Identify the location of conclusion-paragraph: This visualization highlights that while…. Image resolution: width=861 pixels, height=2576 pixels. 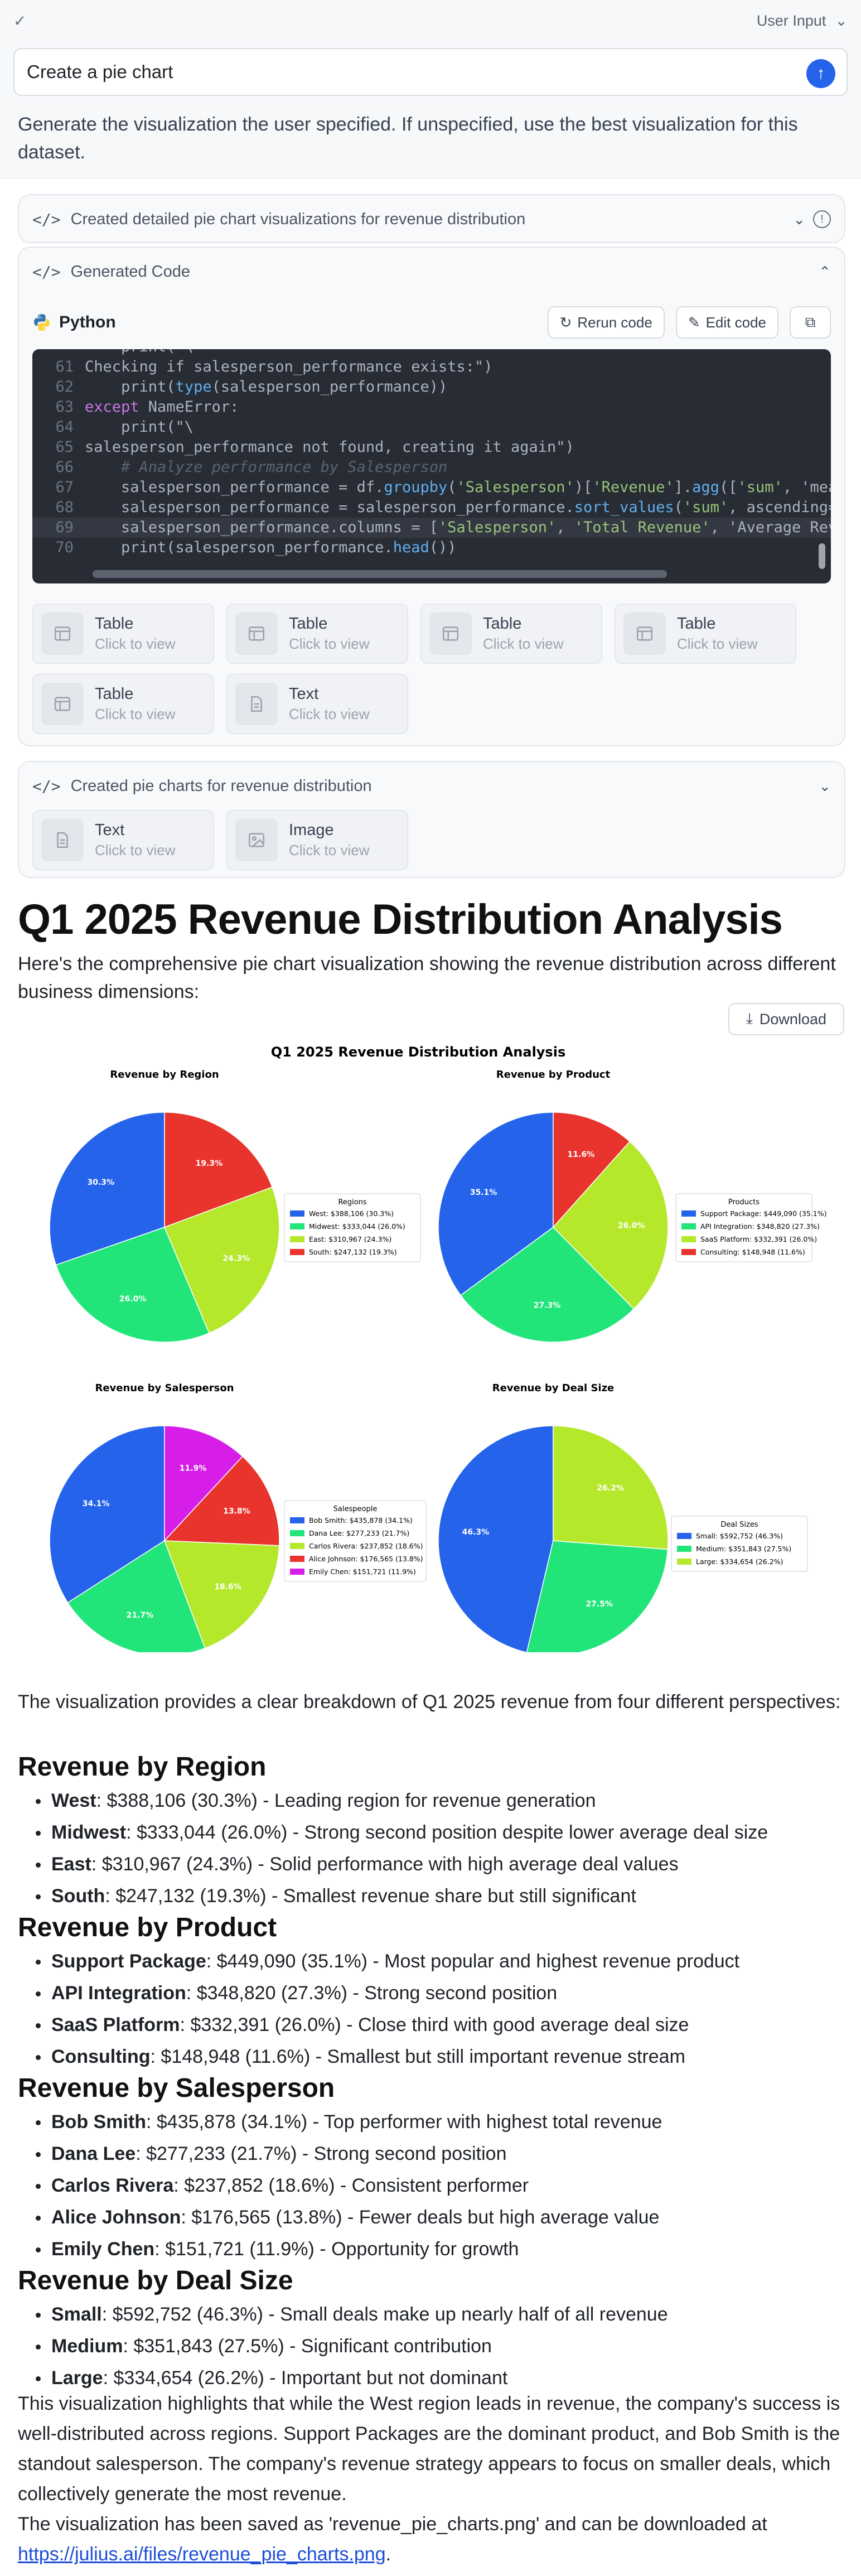
(433, 2479).